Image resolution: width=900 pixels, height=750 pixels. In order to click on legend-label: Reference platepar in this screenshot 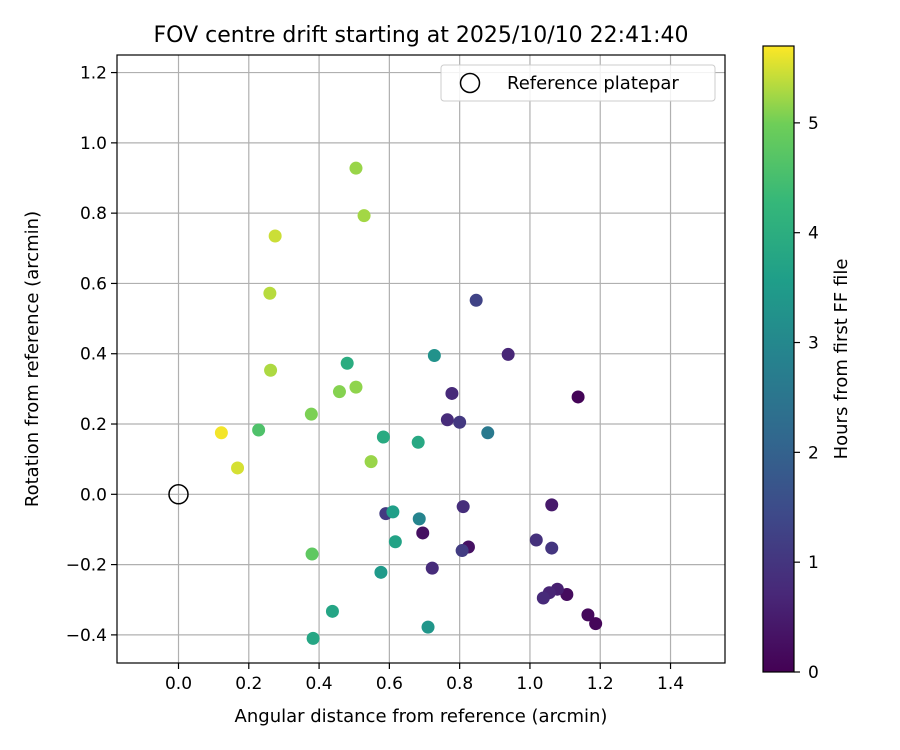, I will do `click(593, 83)`.